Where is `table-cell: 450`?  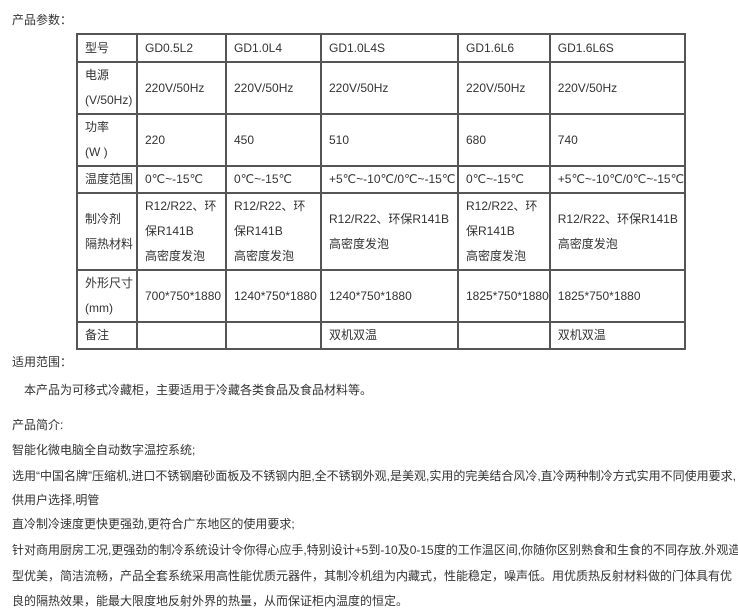
table-cell: 450 is located at coordinates (273, 140).